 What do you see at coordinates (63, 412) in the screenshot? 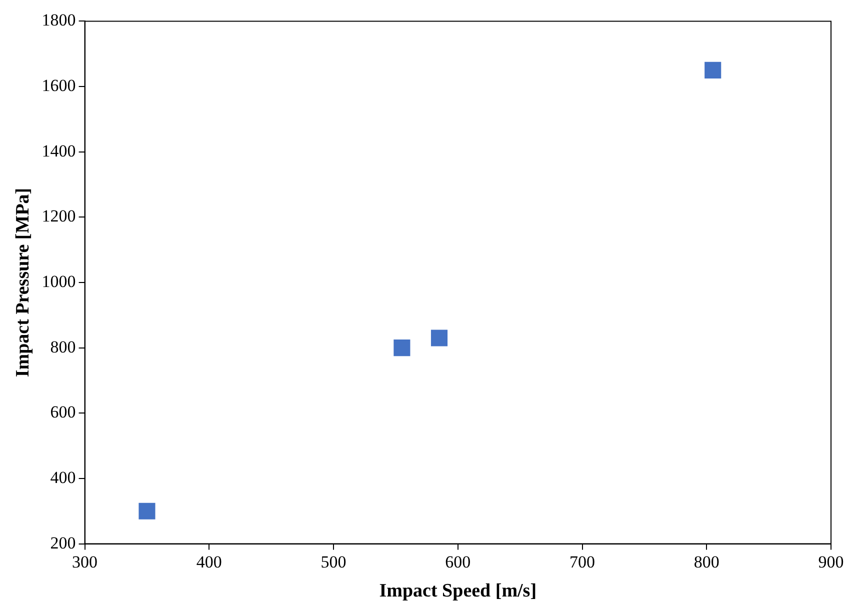
I see `y-tick-label: 600` at bounding box center [63, 412].